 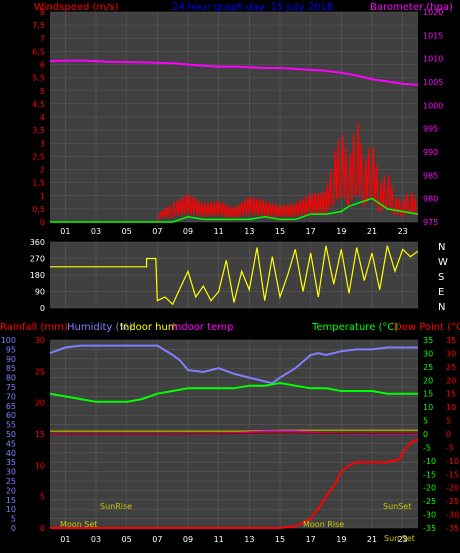 I want to click on temp-tick-label: 25, so click(x=428, y=367).